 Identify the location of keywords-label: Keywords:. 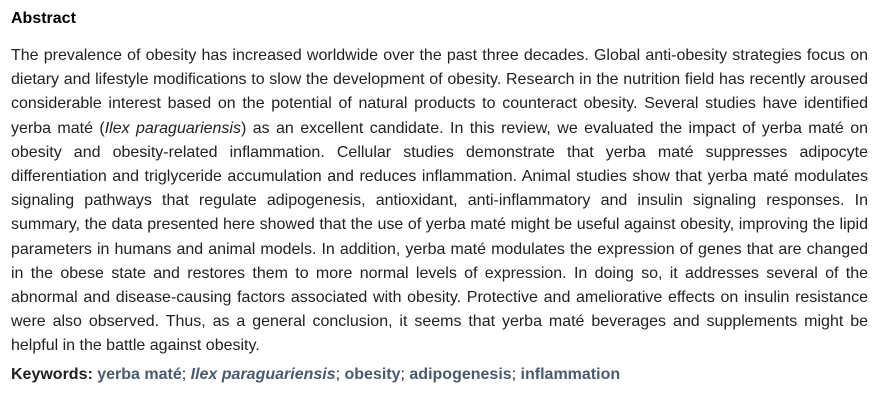
(52, 374).